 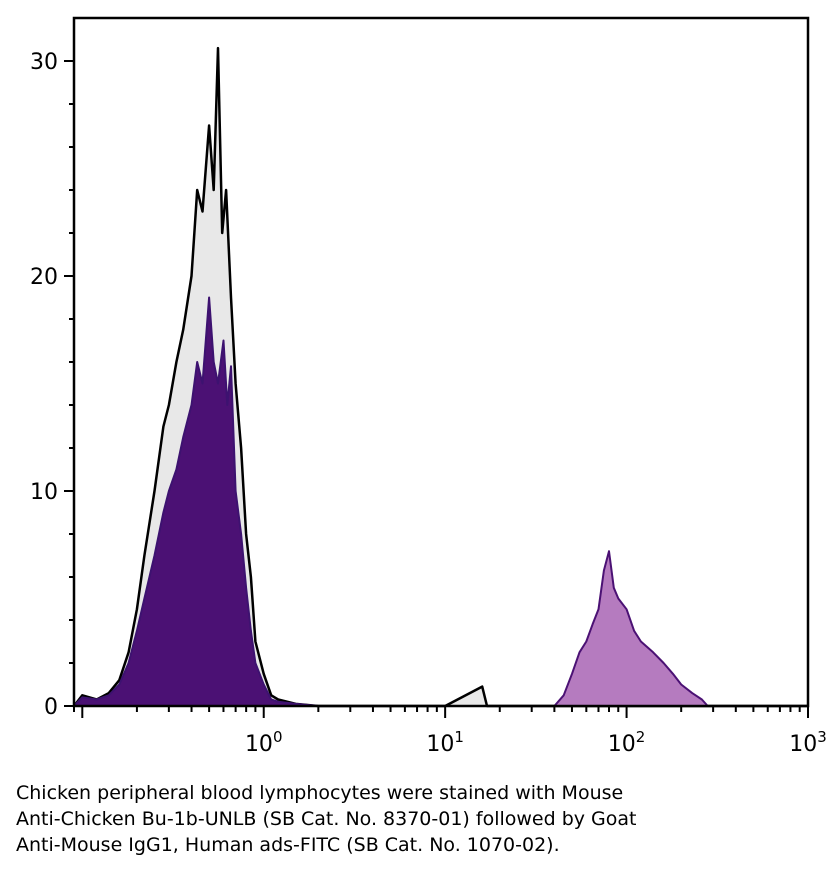 What do you see at coordinates (459, 737) in the screenshot?
I see `x-tick-exponent: 1` at bounding box center [459, 737].